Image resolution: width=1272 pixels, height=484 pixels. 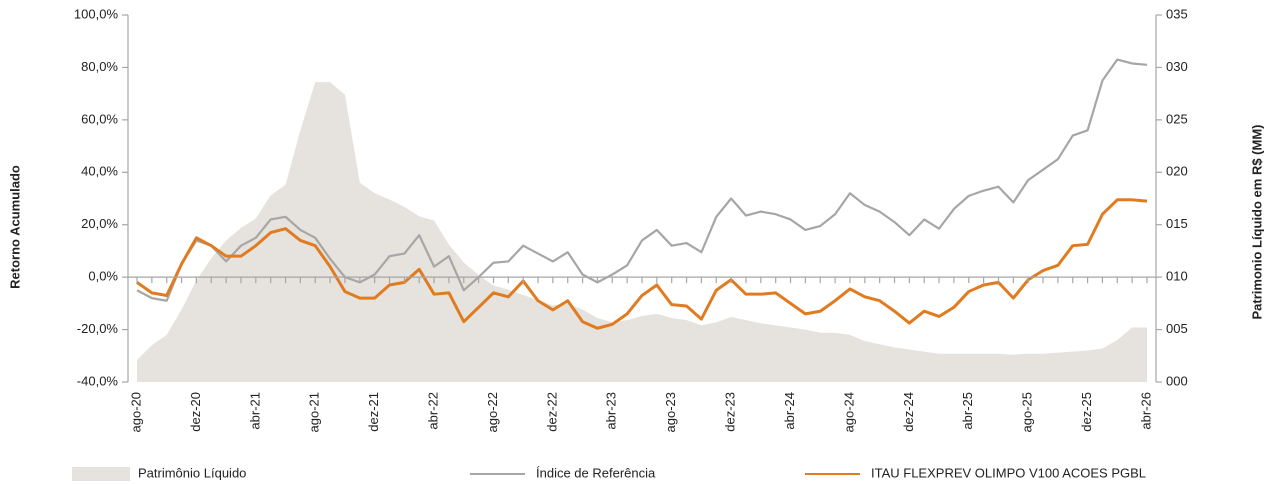 What do you see at coordinates (103, 276) in the screenshot?
I see `y-tick-label: 0,0%` at bounding box center [103, 276].